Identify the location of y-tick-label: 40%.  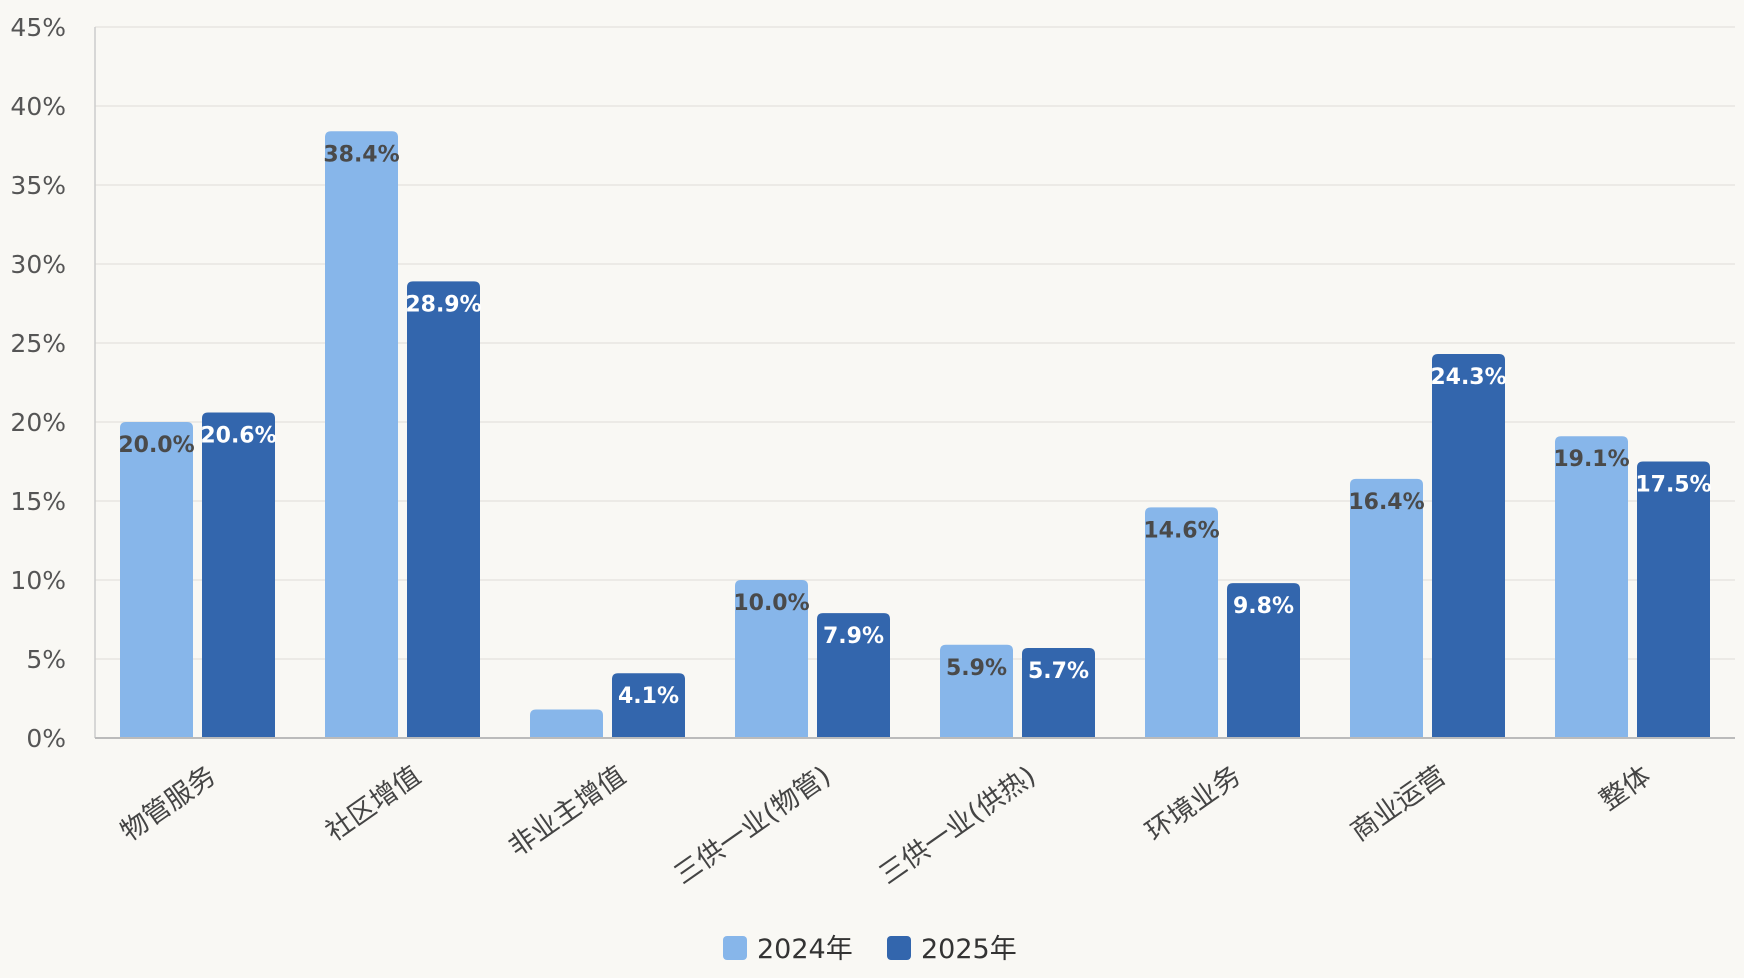
(38, 106).